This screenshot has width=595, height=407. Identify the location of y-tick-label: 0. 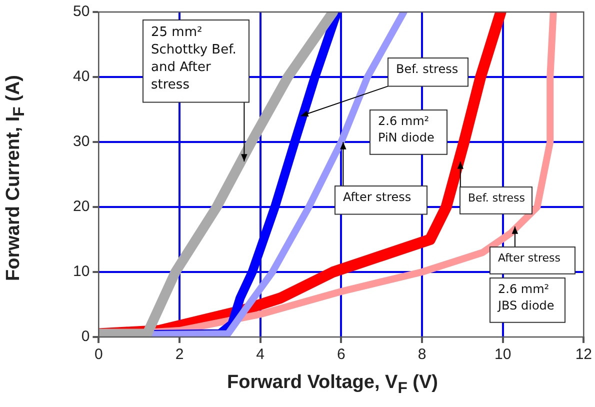
(85, 337).